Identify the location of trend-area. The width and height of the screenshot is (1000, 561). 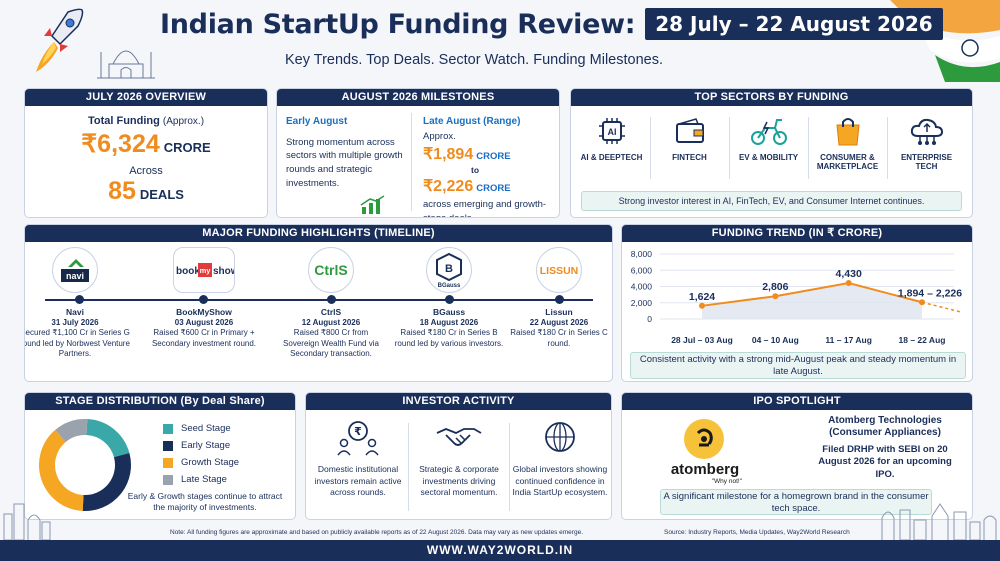
(812, 301).